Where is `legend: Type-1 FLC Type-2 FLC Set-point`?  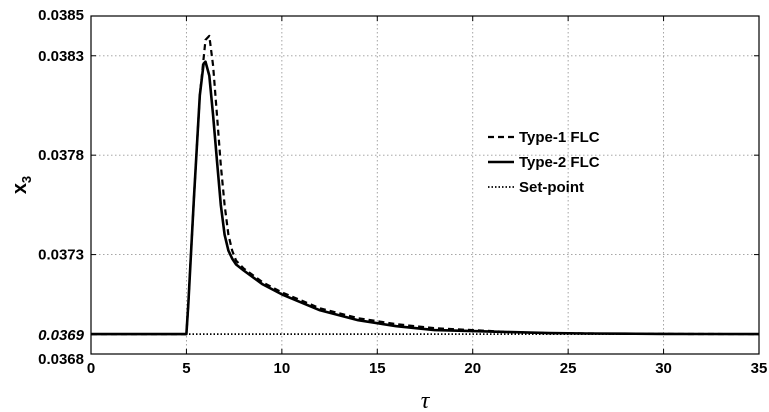
legend: Type-1 FLC Type-2 FLC Set-point is located at coordinates (544, 162).